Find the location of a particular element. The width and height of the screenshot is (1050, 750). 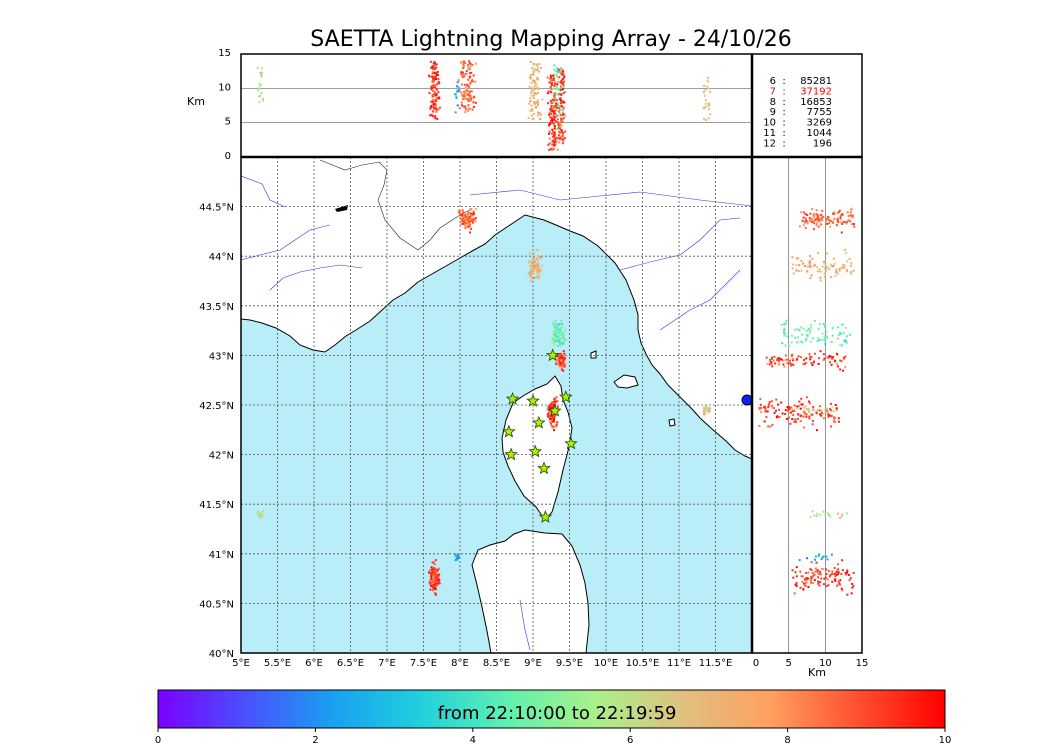

map-ytick-label: 43°N is located at coordinates (221, 356).